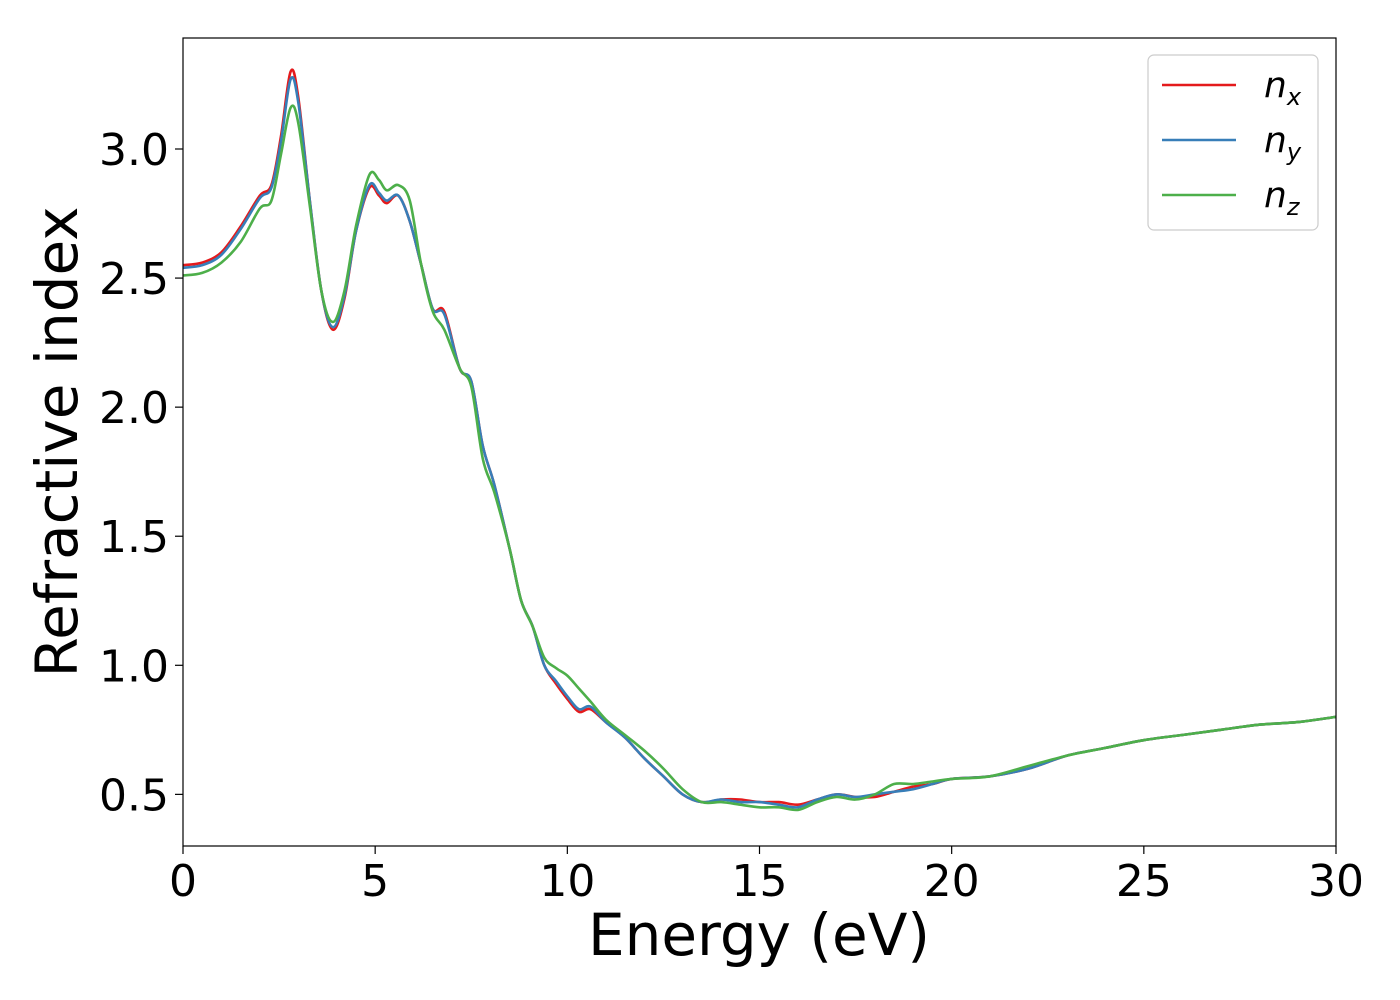 This screenshot has height=1000, width=1400. I want to click on legend-subscript: y, so click(1294, 152).